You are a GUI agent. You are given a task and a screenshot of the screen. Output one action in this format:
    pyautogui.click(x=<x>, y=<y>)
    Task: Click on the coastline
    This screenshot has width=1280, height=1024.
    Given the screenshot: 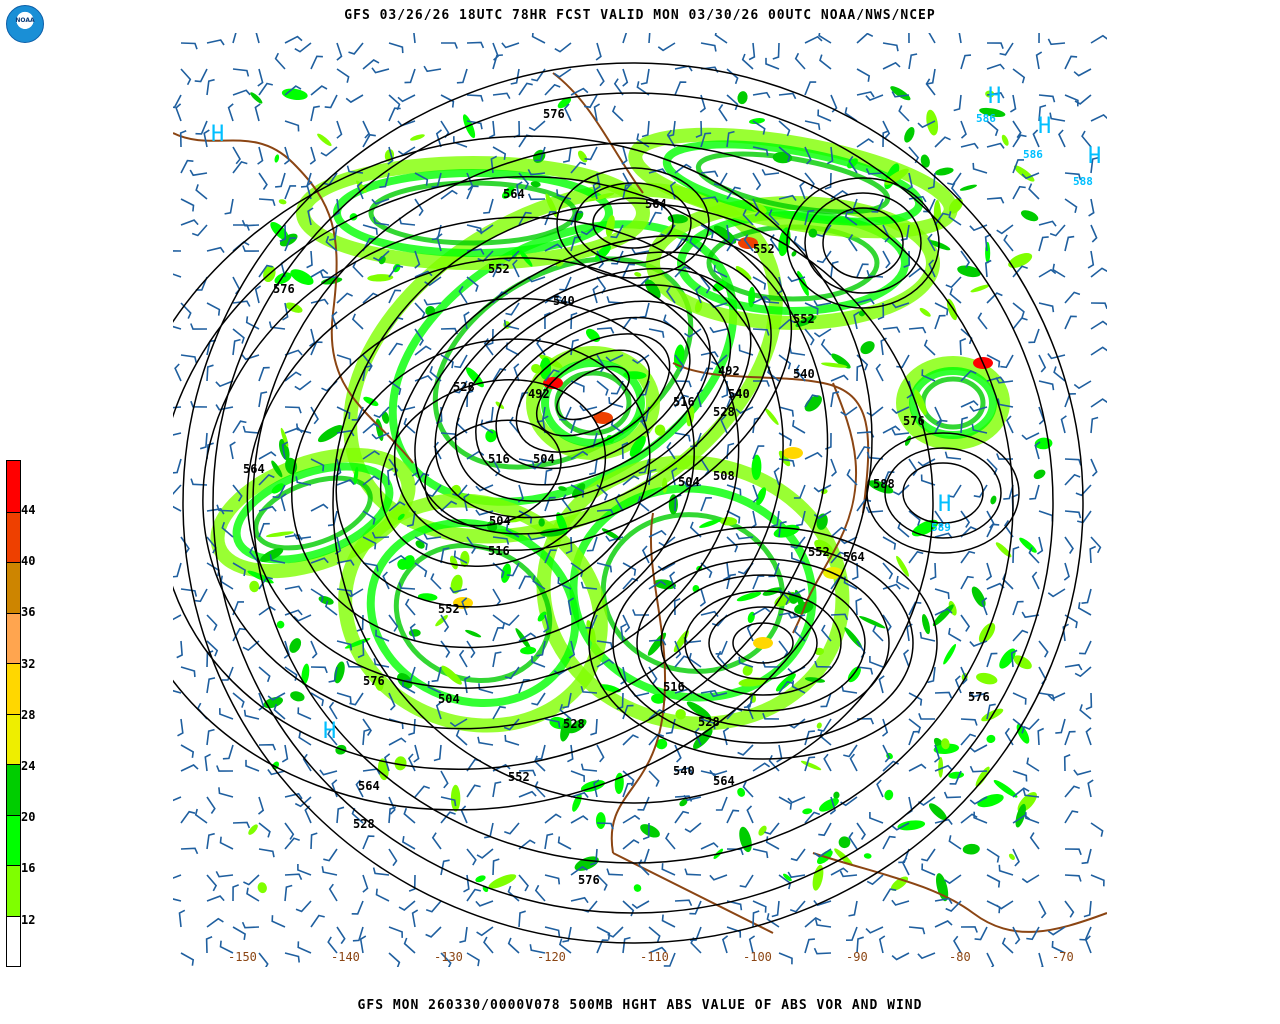 What is the action you would take?
    pyautogui.click(x=293, y=298)
    